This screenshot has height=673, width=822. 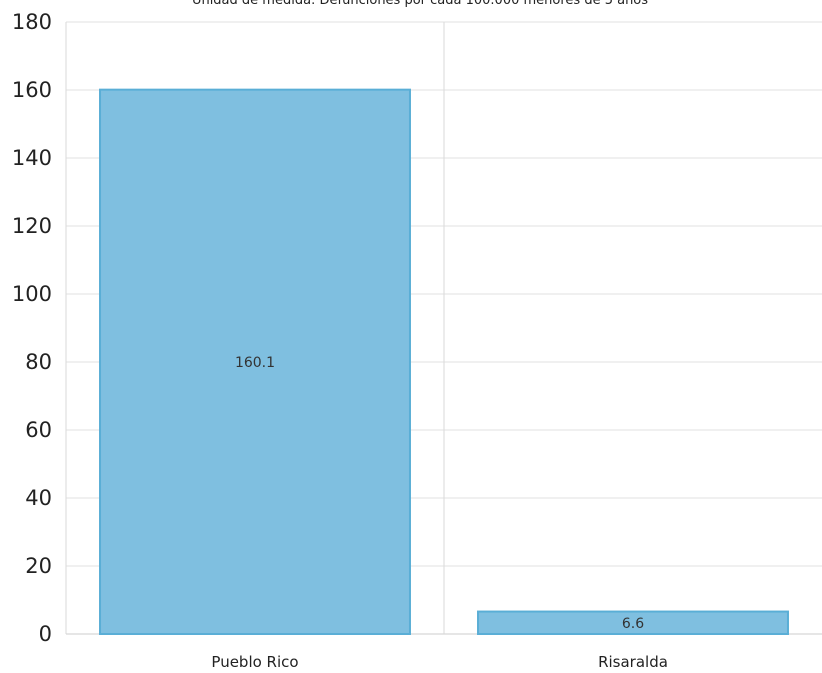 I want to click on data-label: 6.6, so click(x=633, y=624).